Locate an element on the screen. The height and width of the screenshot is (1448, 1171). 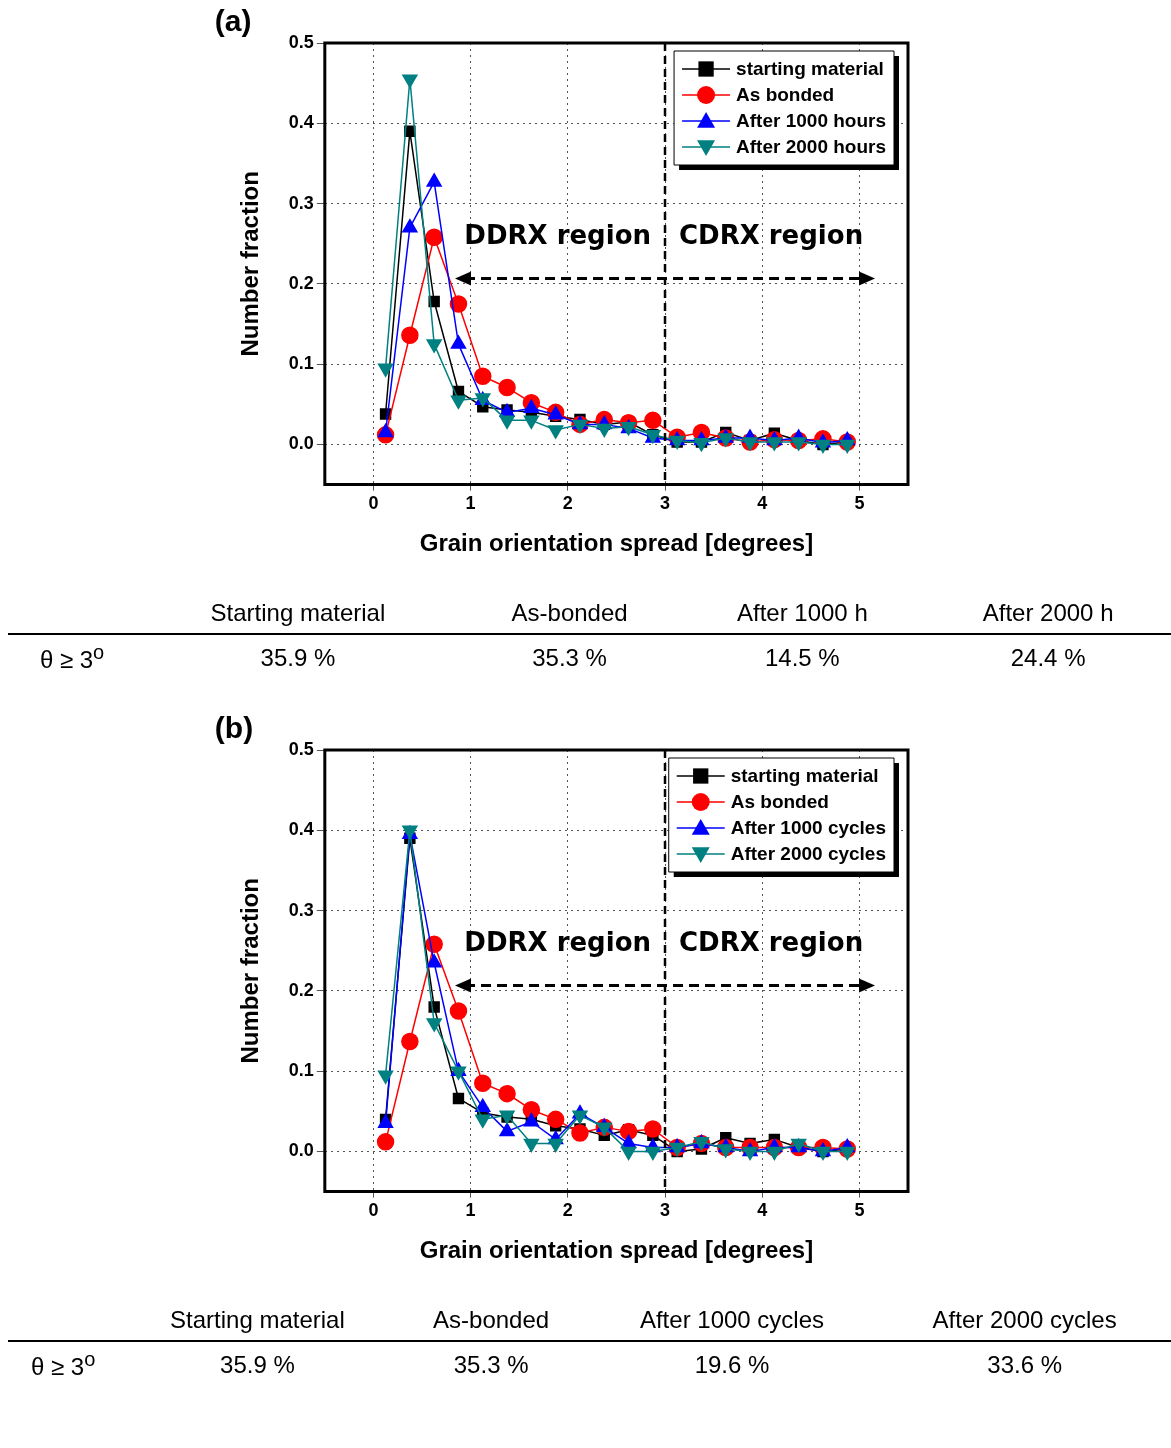
legend-label: After 2000 hours is located at coordinates (811, 147).